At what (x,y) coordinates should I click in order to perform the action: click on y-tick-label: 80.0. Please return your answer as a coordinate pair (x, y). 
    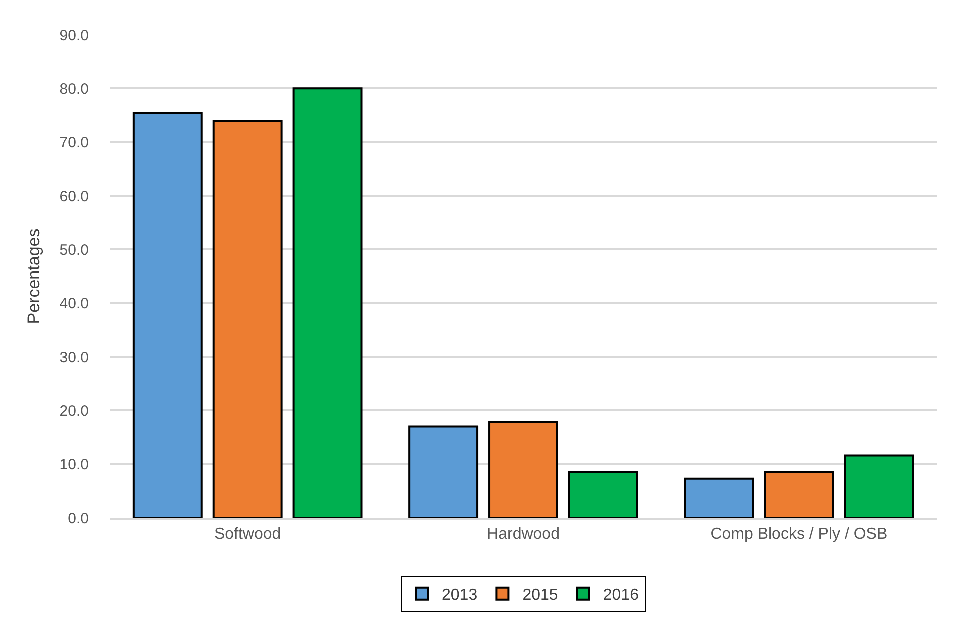
    Looking at the image, I should click on (74, 89).